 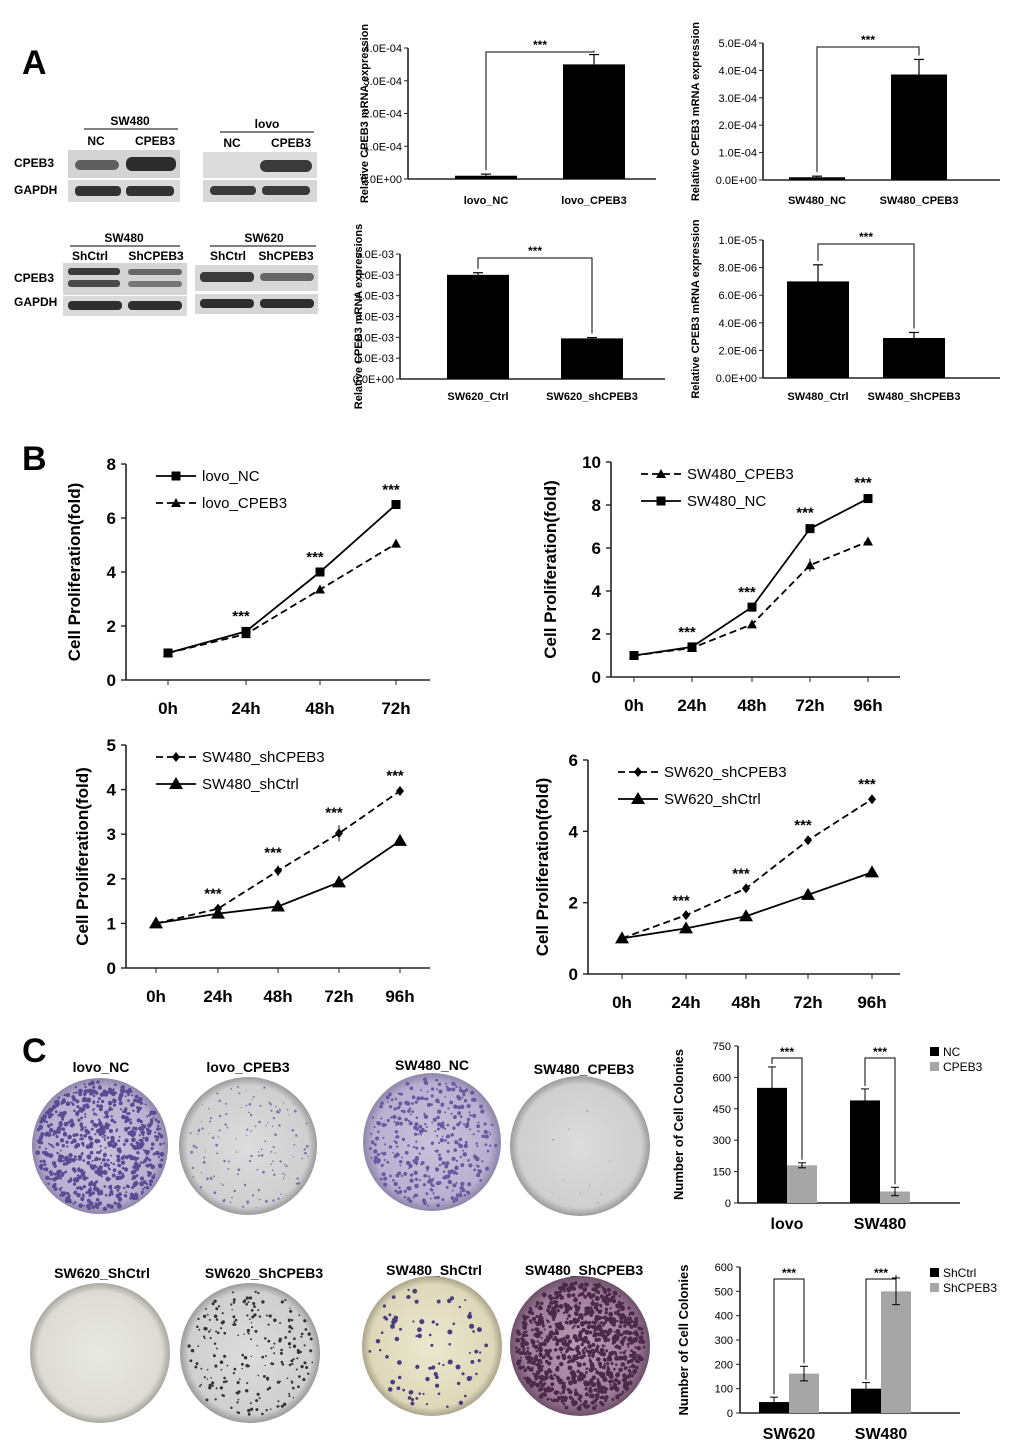 What do you see at coordinates (231, 476) in the screenshot?
I see `legend-label: lovo_NC` at bounding box center [231, 476].